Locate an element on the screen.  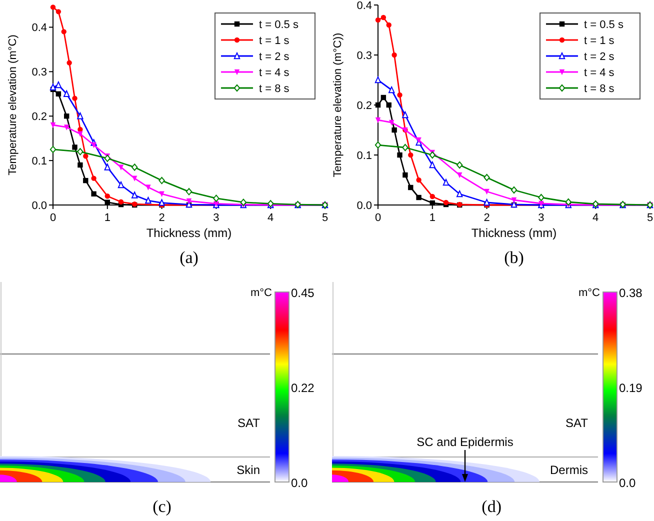
y-axis-title: Temperature elevation (m°C)) is located at coordinates (338, 105).